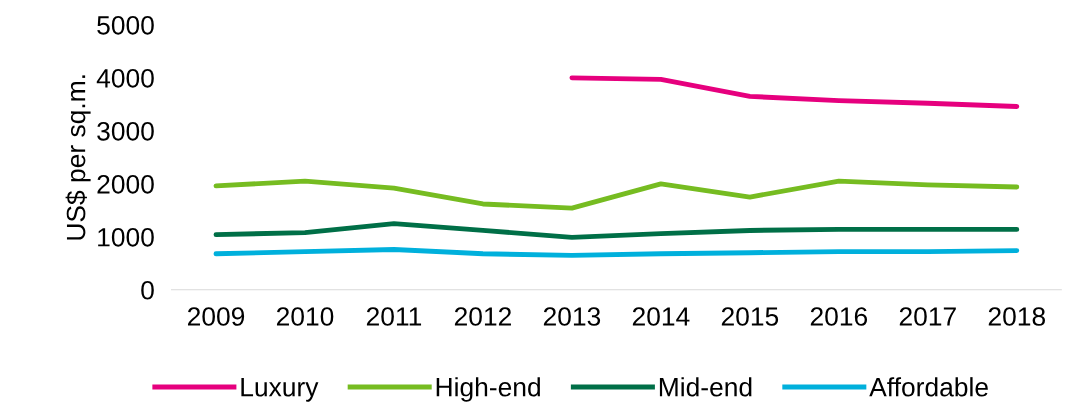 This screenshot has width=1072, height=414. What do you see at coordinates (125, 131) in the screenshot?
I see `y-tick-label: 3000` at bounding box center [125, 131].